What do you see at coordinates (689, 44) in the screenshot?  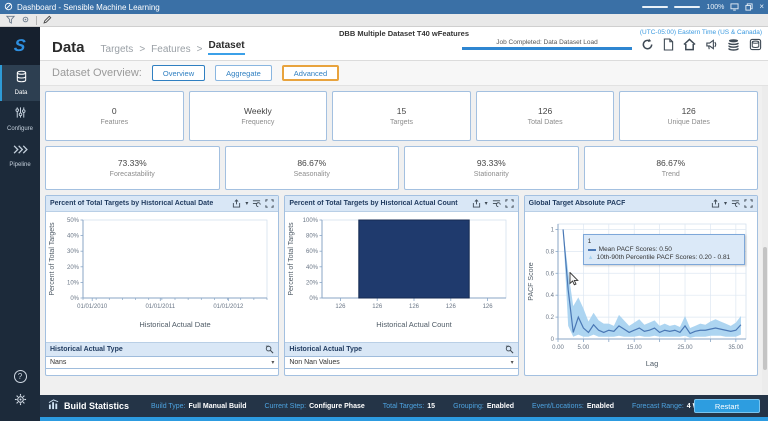 I see `home-icon` at bounding box center [689, 44].